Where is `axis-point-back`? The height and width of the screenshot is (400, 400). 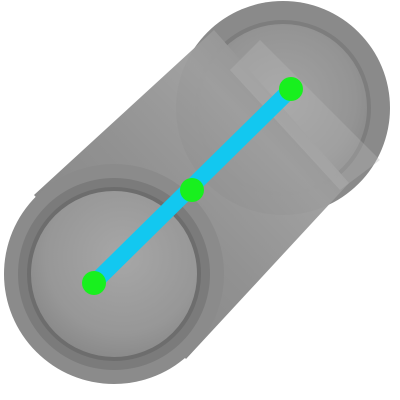
axis-point-back is located at coordinates (291, 89).